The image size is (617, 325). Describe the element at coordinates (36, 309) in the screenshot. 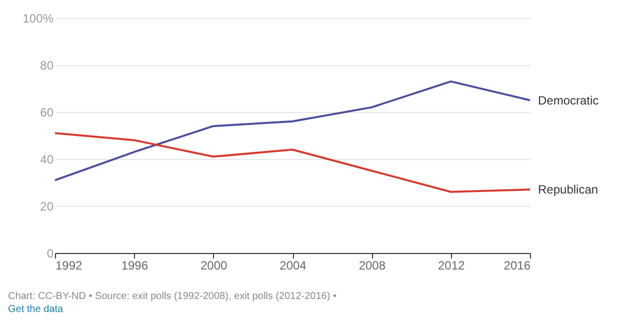

I see `text: Get the data` at that location.